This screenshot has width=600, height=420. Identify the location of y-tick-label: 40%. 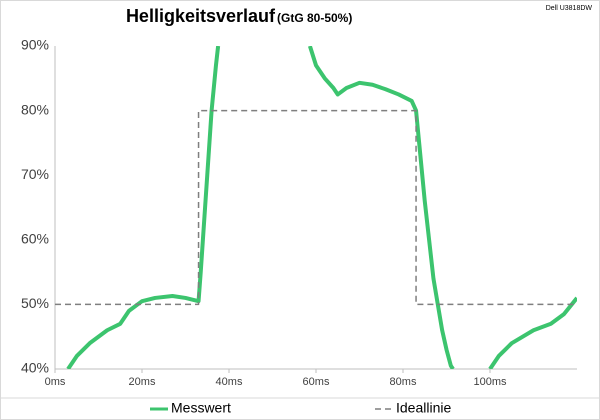
(35, 368).